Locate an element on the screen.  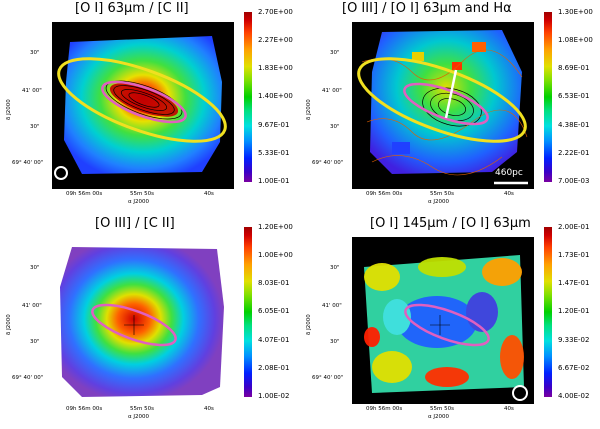
white-line is located at coordinates (451, 94).